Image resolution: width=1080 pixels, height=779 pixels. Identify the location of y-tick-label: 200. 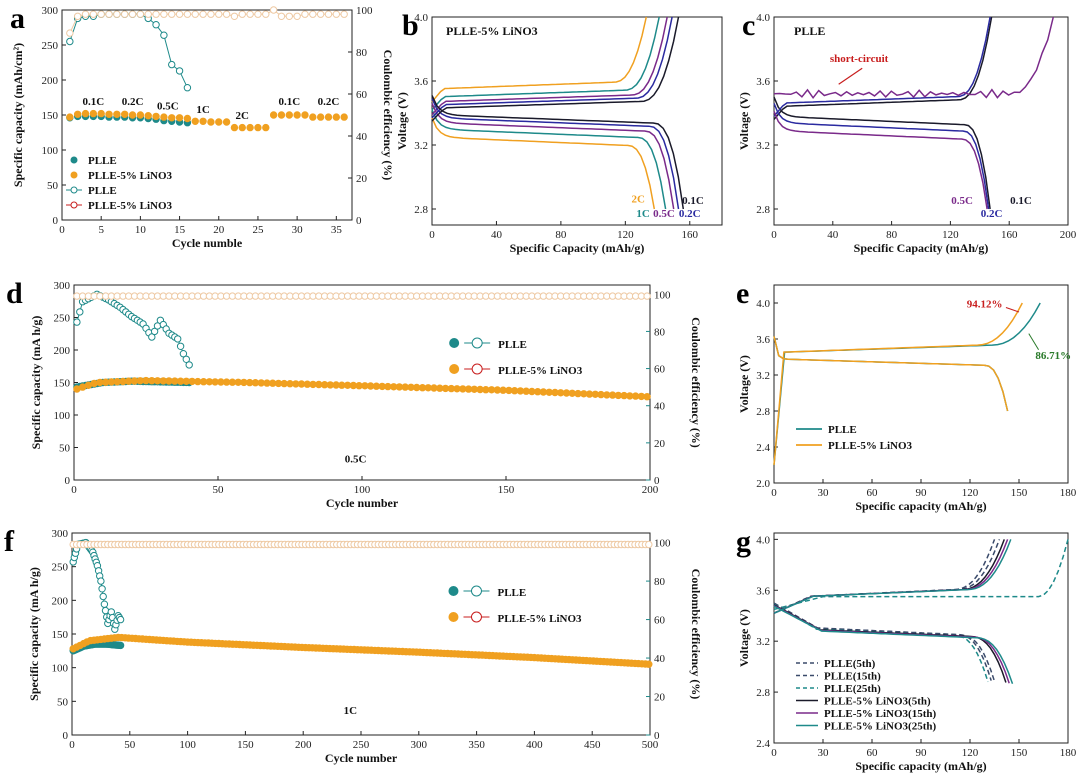
(62, 351).